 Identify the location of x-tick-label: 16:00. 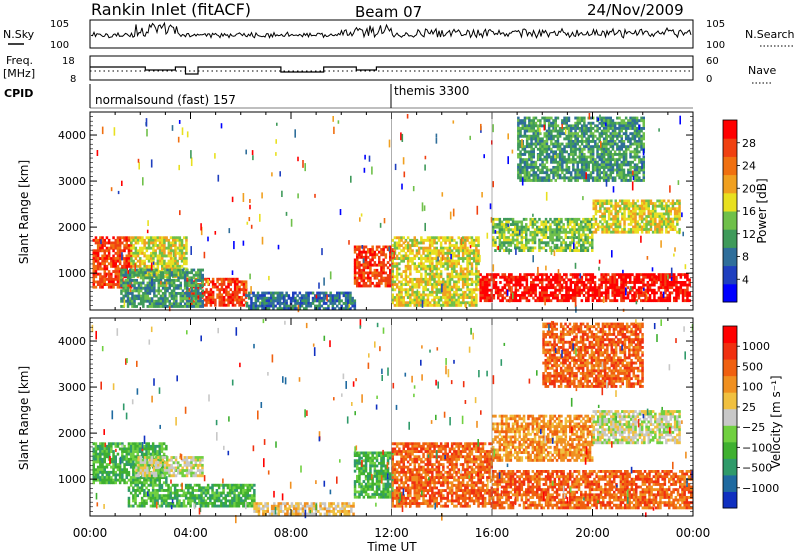
(492, 533).